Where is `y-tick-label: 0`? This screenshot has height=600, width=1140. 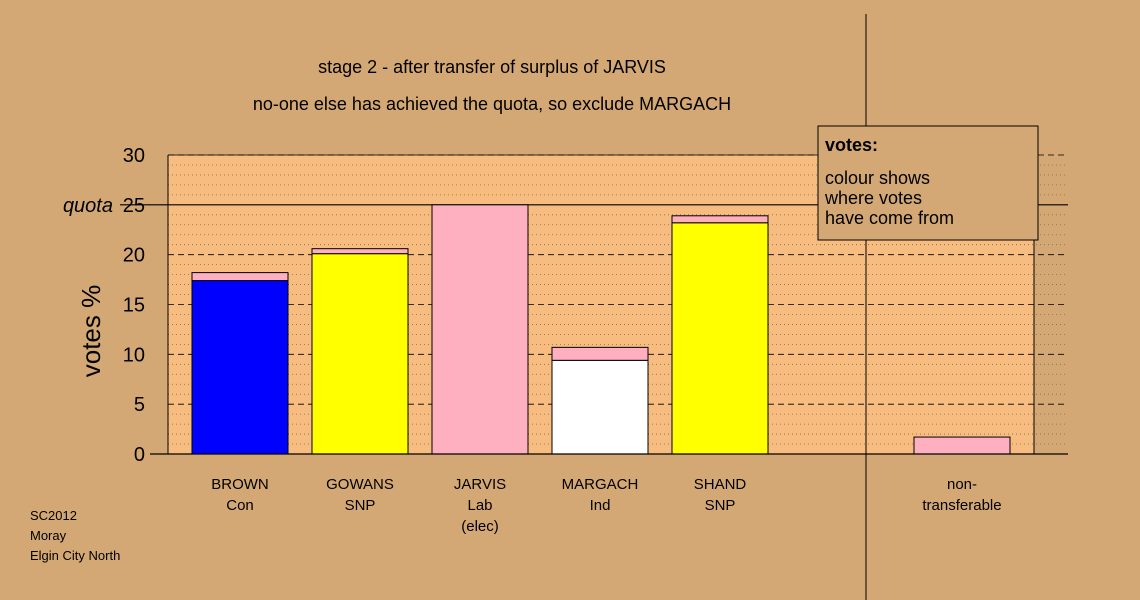
y-tick-label: 0 is located at coordinates (139, 455).